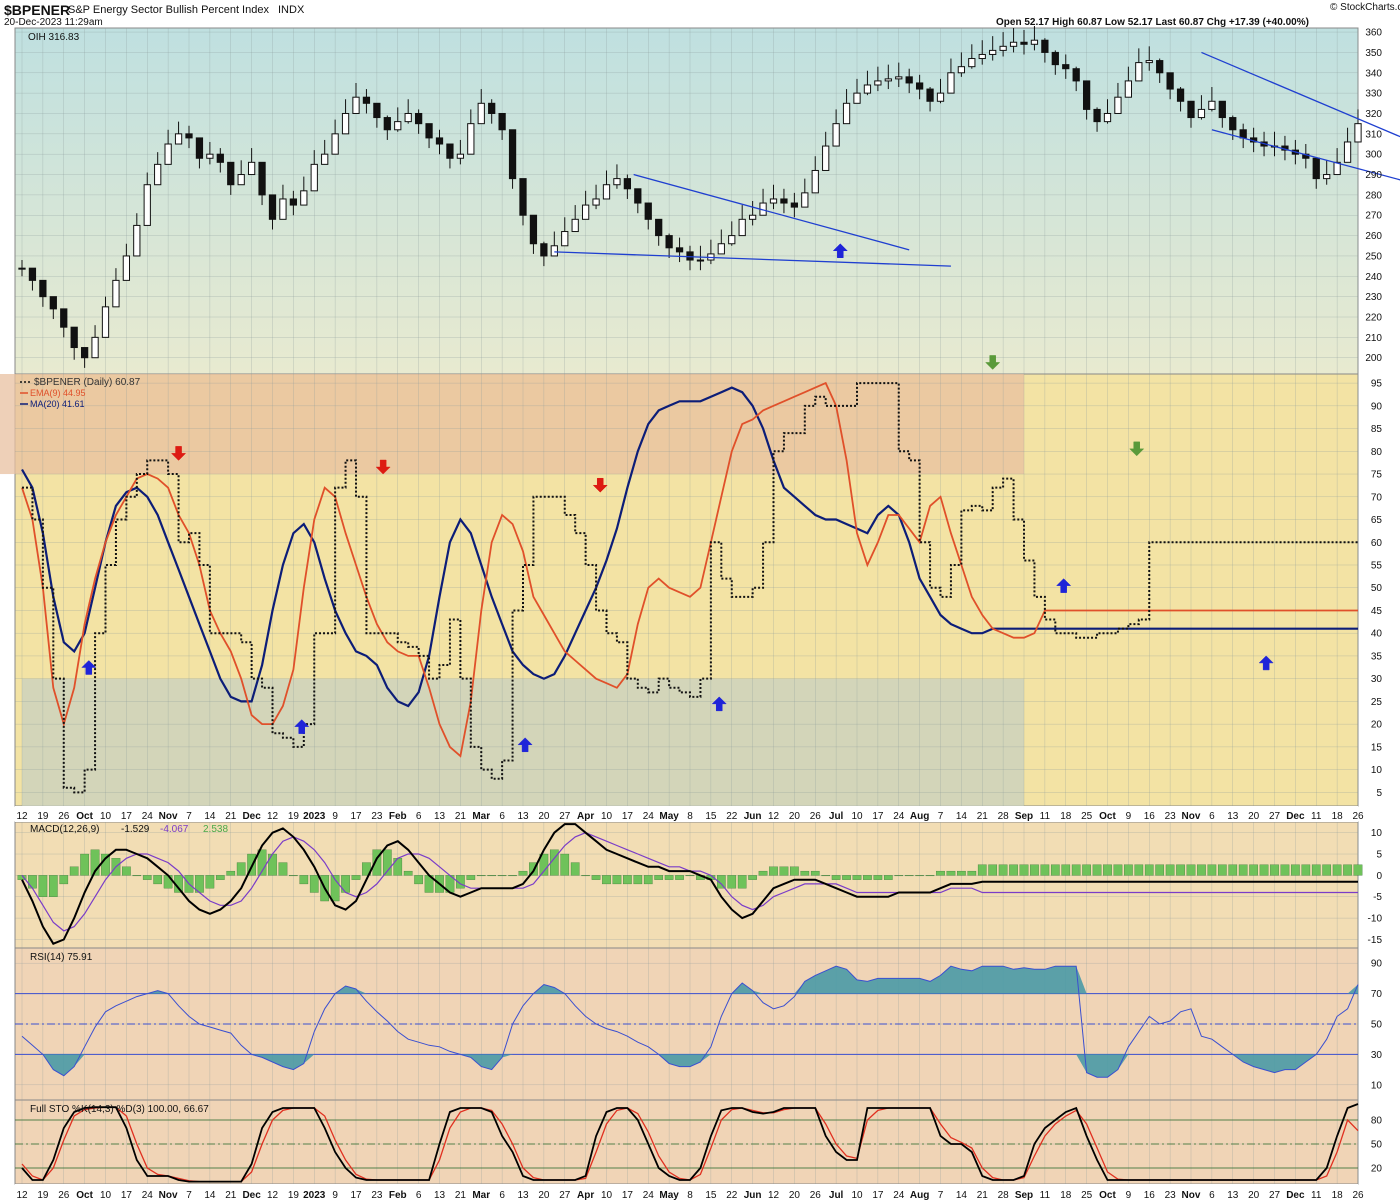 The image size is (1400, 1204). I want to click on y-tick-label: 80, so click(1377, 1121).